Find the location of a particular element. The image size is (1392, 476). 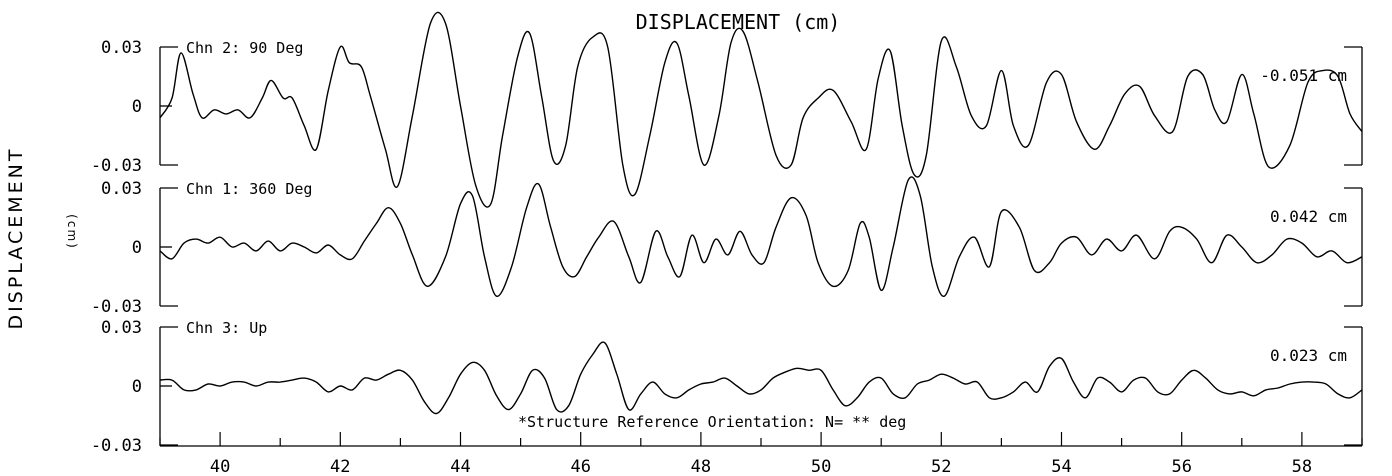

x-tick-label: 56 is located at coordinates (1181, 466).